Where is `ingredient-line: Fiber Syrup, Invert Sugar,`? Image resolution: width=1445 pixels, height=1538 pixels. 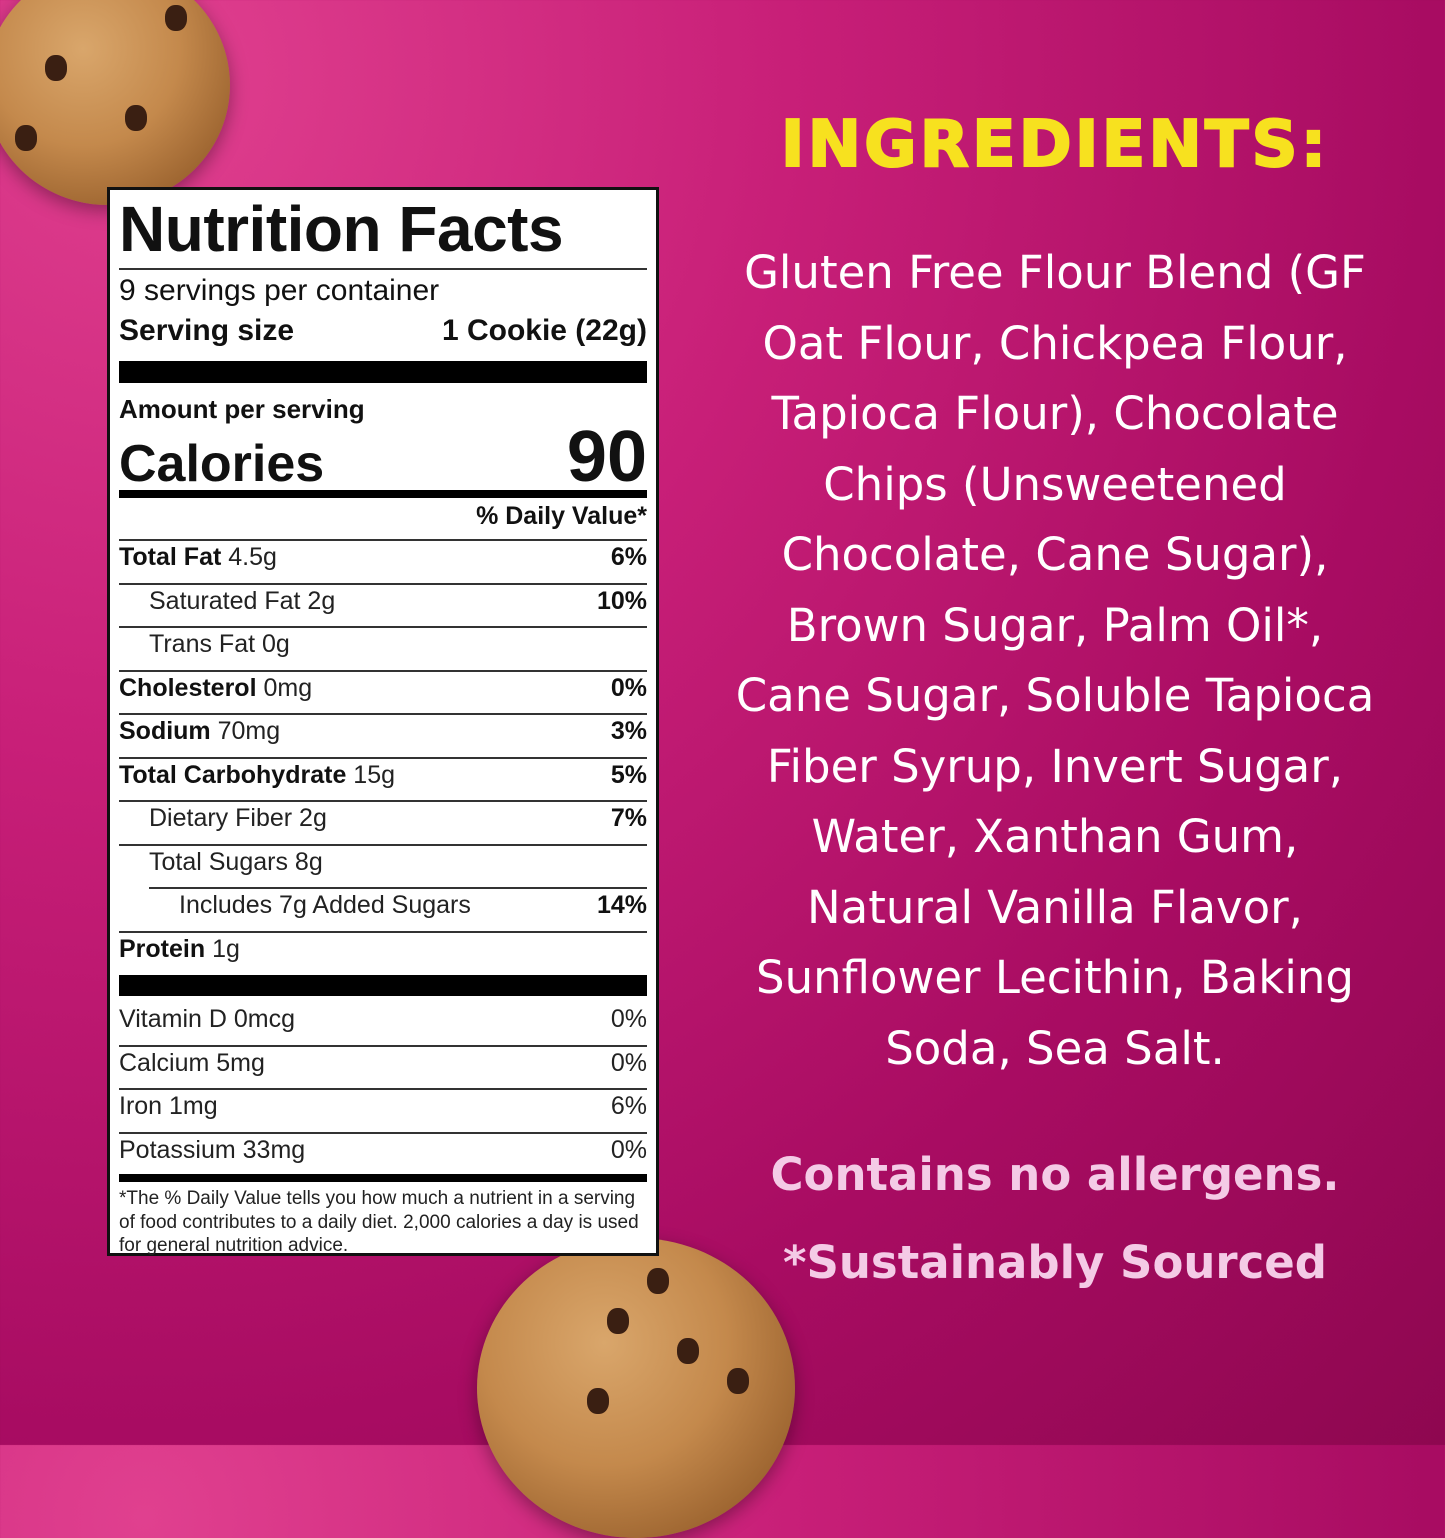
ingredient-line: Fiber Syrup, Invert Sugar, is located at coordinates (1055, 766).